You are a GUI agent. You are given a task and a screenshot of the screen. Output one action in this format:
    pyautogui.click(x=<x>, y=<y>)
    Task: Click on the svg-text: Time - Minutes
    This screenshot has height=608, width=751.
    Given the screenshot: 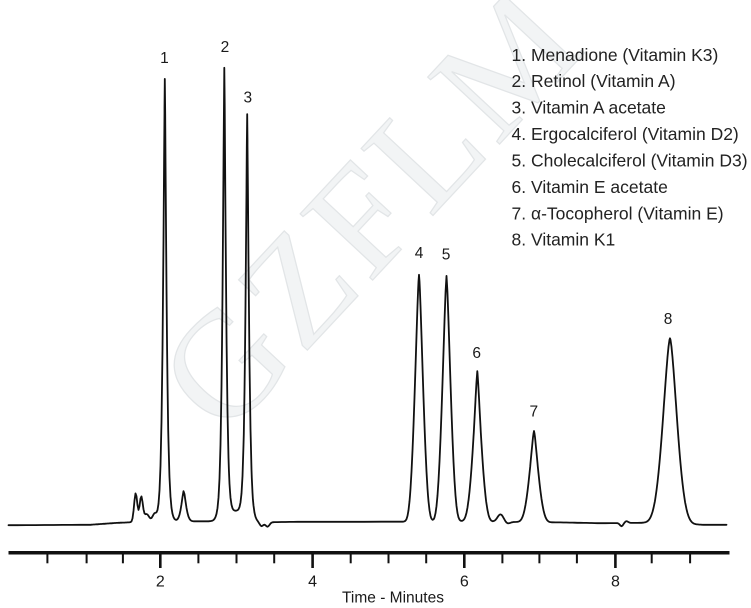 What is the action you would take?
    pyautogui.click(x=393, y=598)
    